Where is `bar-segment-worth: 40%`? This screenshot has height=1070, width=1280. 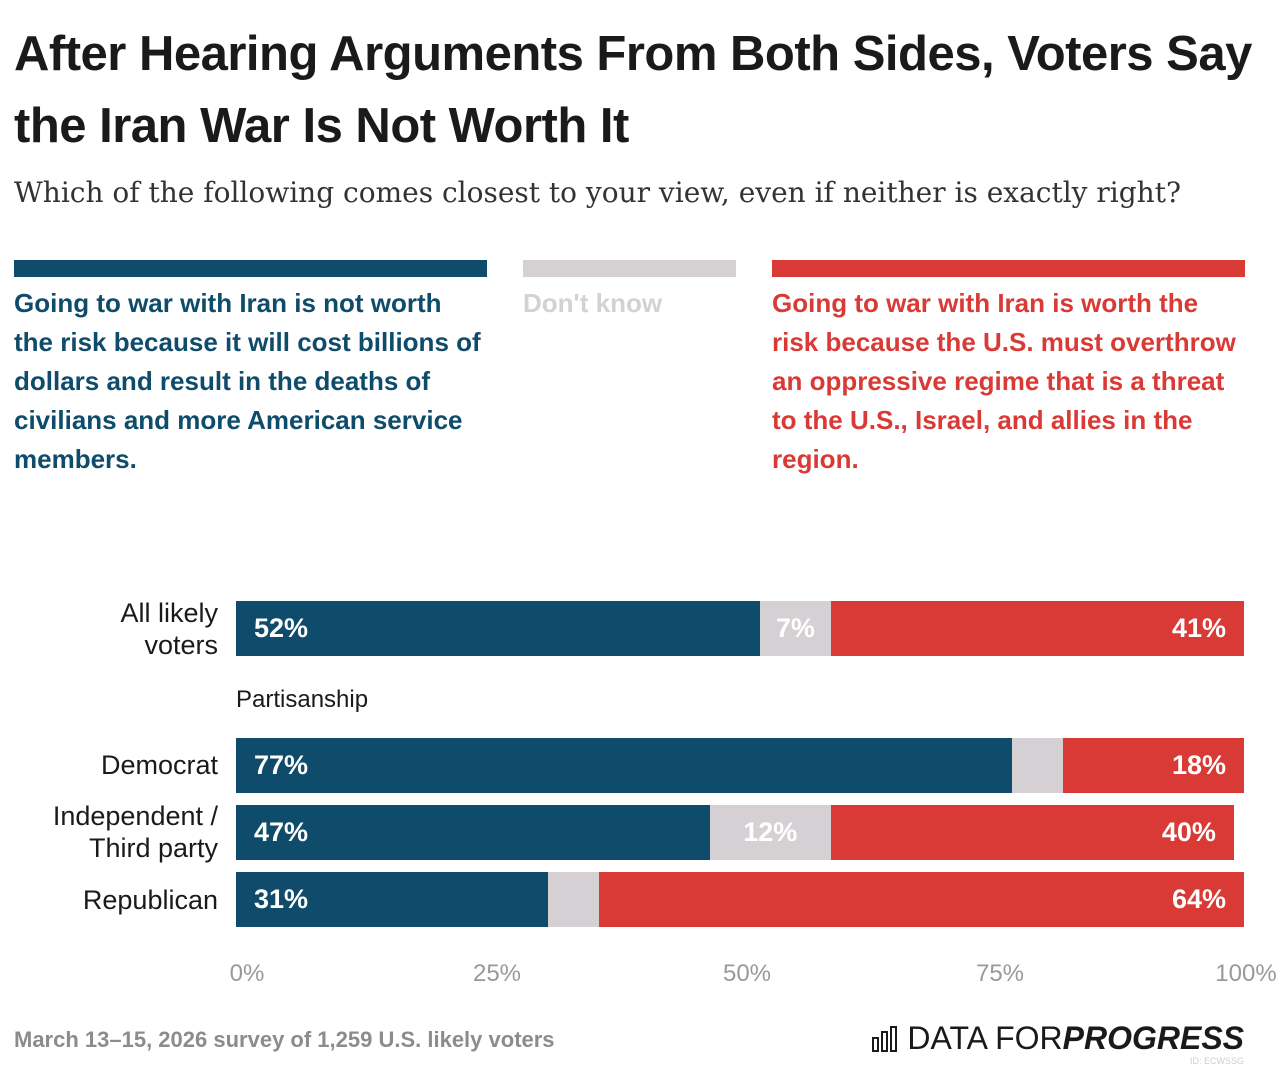 bar-segment-worth: 40% is located at coordinates (1032, 832).